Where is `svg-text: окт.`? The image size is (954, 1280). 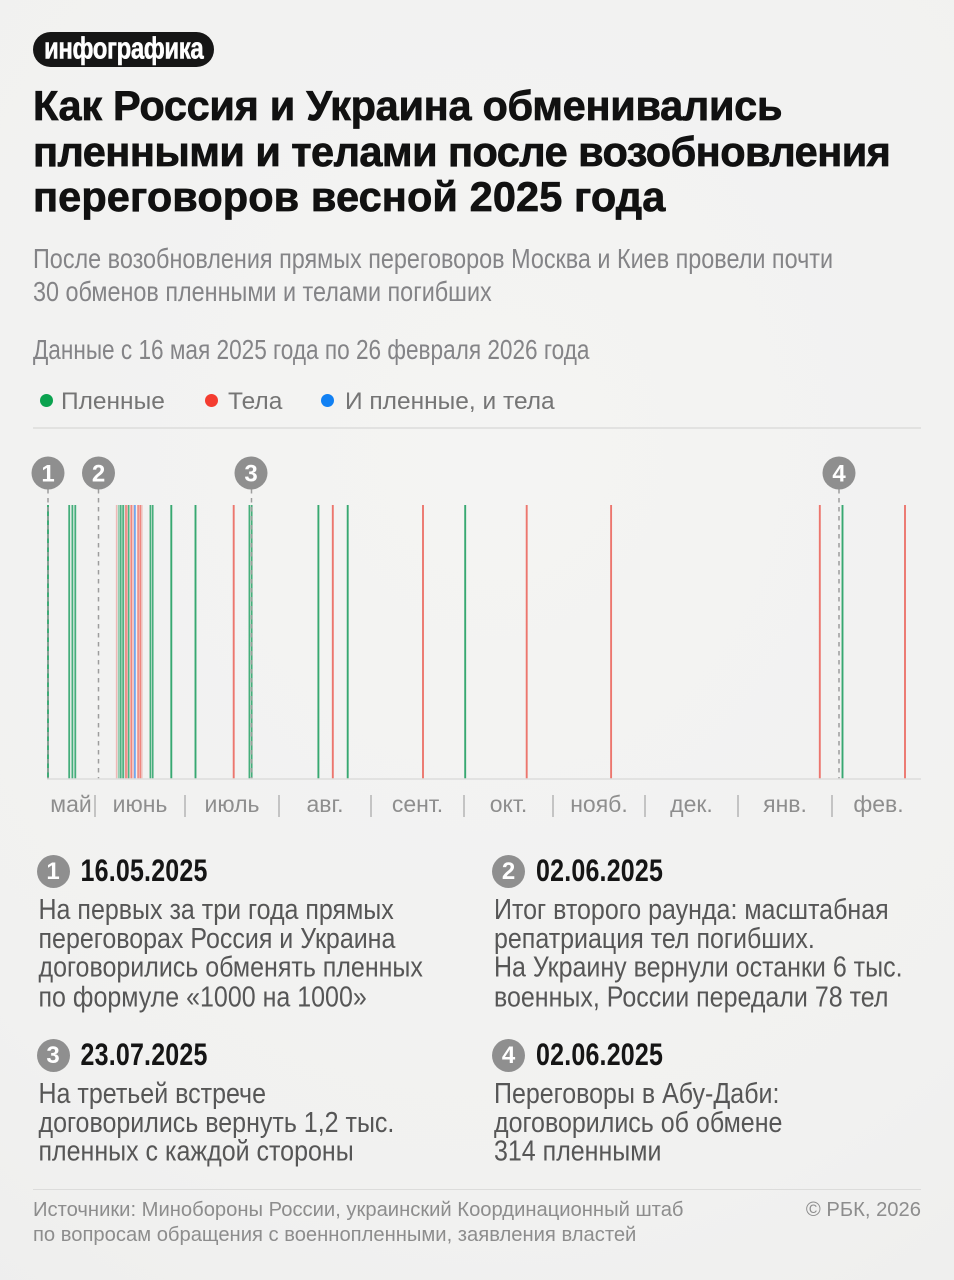 svg-text: окт. is located at coordinates (509, 804).